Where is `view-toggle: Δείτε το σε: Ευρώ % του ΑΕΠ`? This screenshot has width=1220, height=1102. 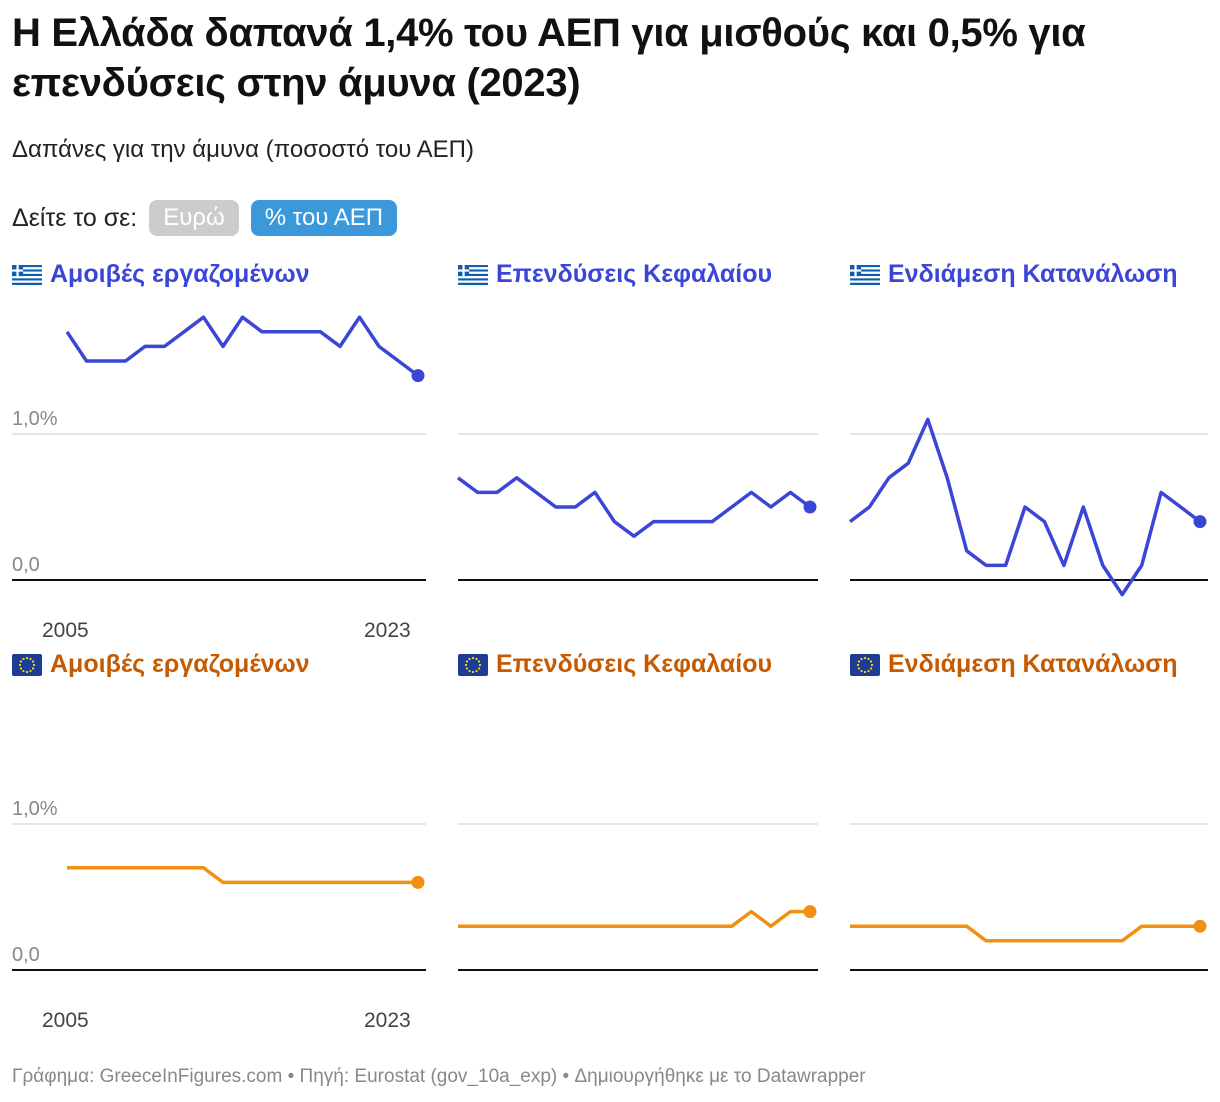
view-toggle: Δείτε το σε: Ευρώ % του ΑΕΠ is located at coordinates (205, 218).